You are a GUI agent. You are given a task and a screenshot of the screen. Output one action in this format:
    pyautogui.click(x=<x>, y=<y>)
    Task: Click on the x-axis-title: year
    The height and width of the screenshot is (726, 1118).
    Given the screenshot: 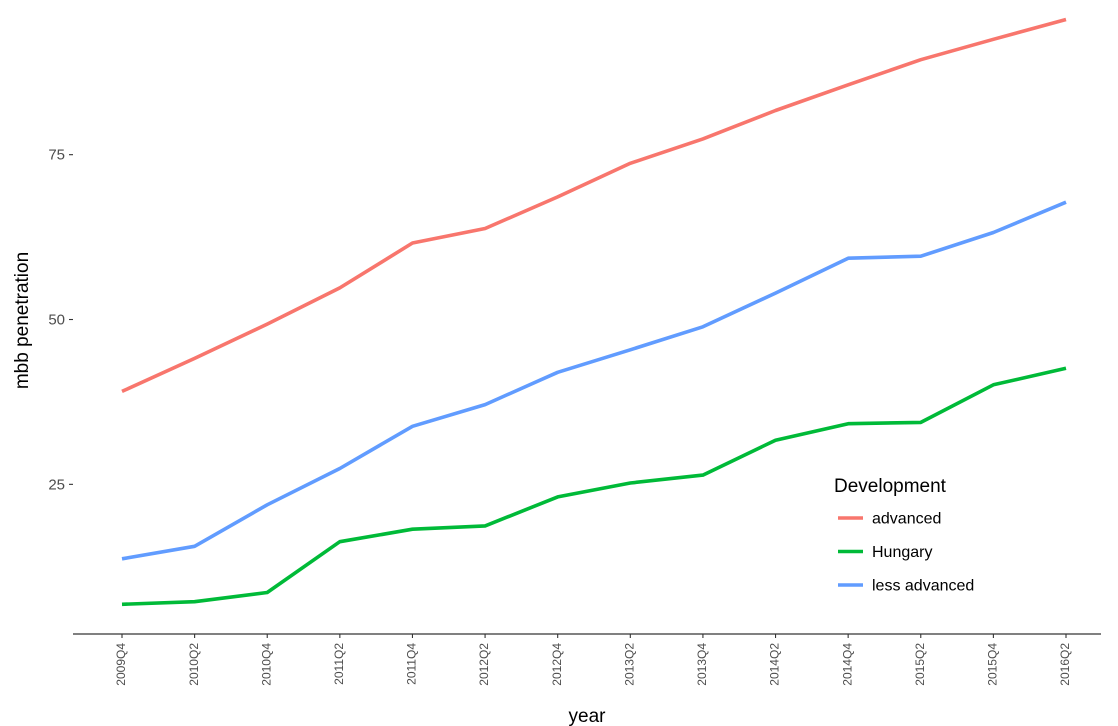 What is the action you would take?
    pyautogui.click(x=588, y=716)
    